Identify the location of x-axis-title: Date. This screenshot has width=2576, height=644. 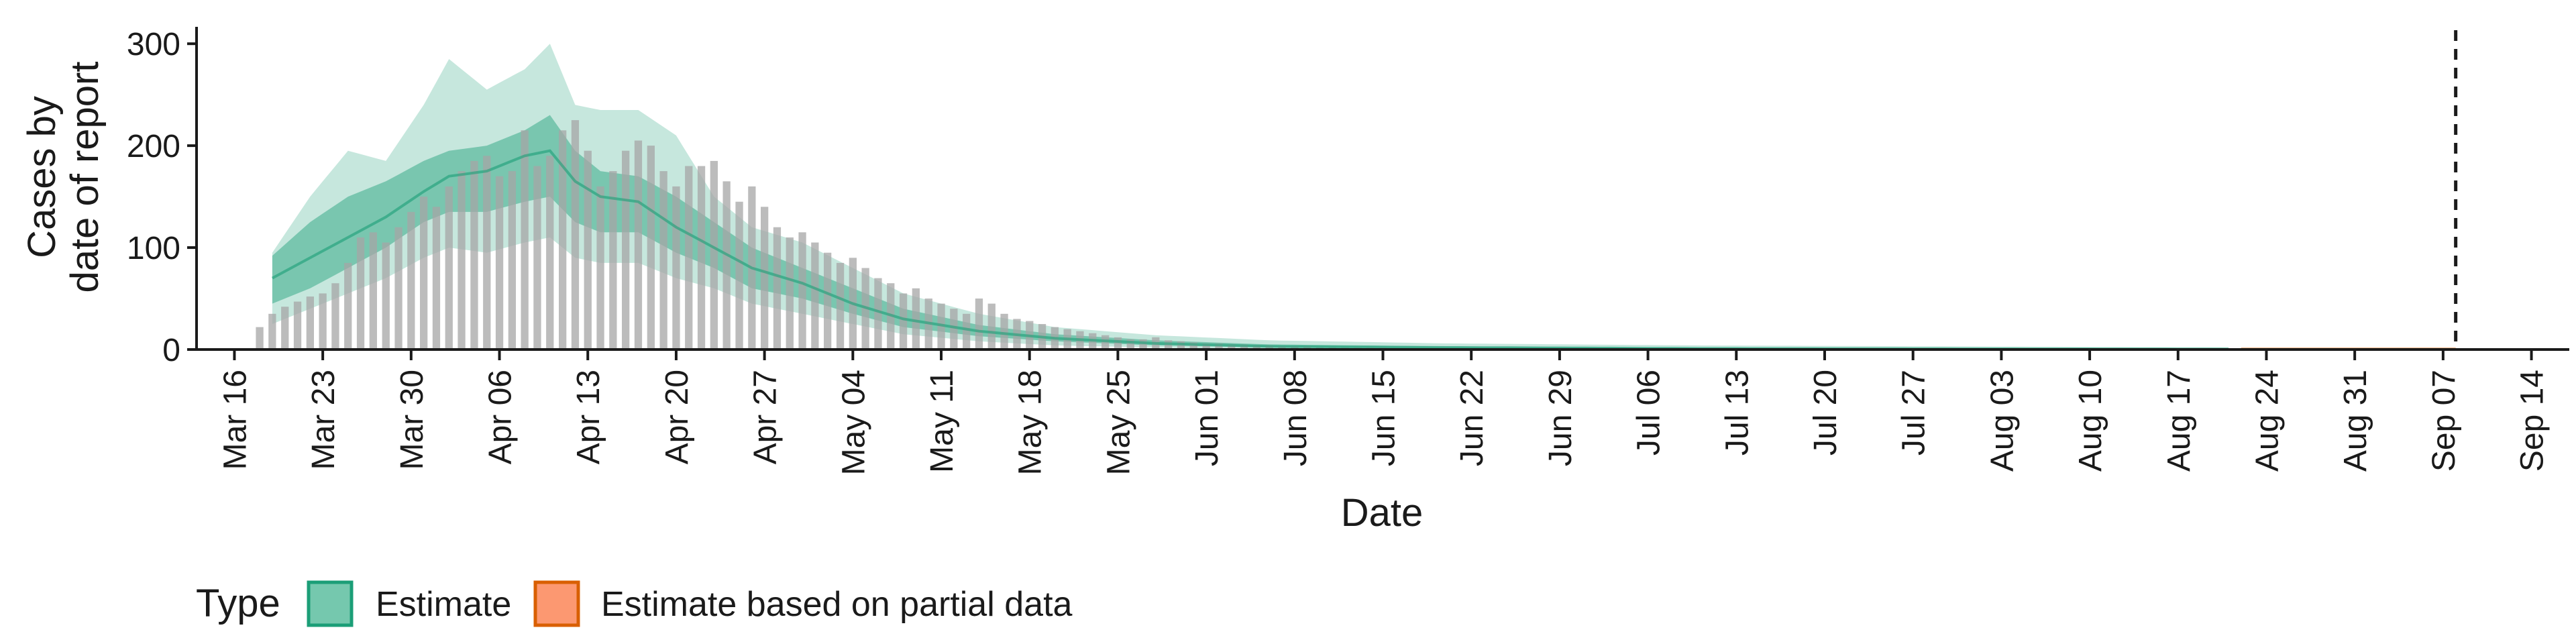
(1382, 513).